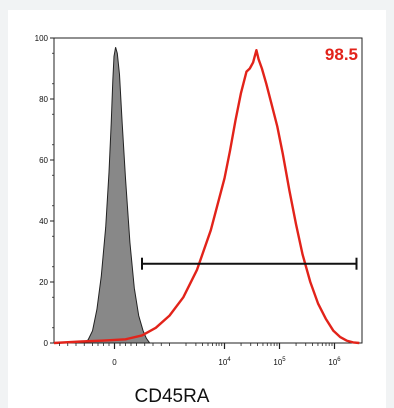  I want to click on x-tick-label: 0, so click(114, 362).